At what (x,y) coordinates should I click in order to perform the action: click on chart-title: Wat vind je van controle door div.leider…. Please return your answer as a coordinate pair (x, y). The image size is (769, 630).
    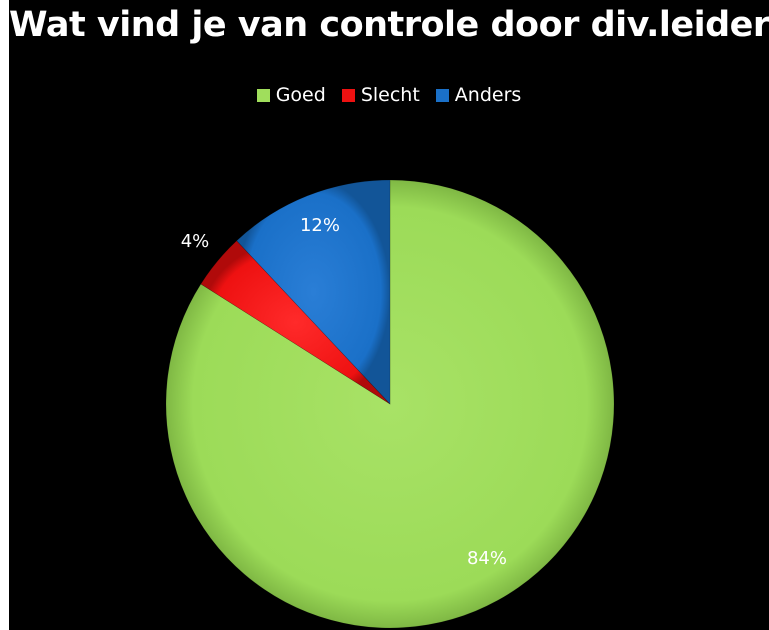
    Looking at the image, I should click on (389, 25).